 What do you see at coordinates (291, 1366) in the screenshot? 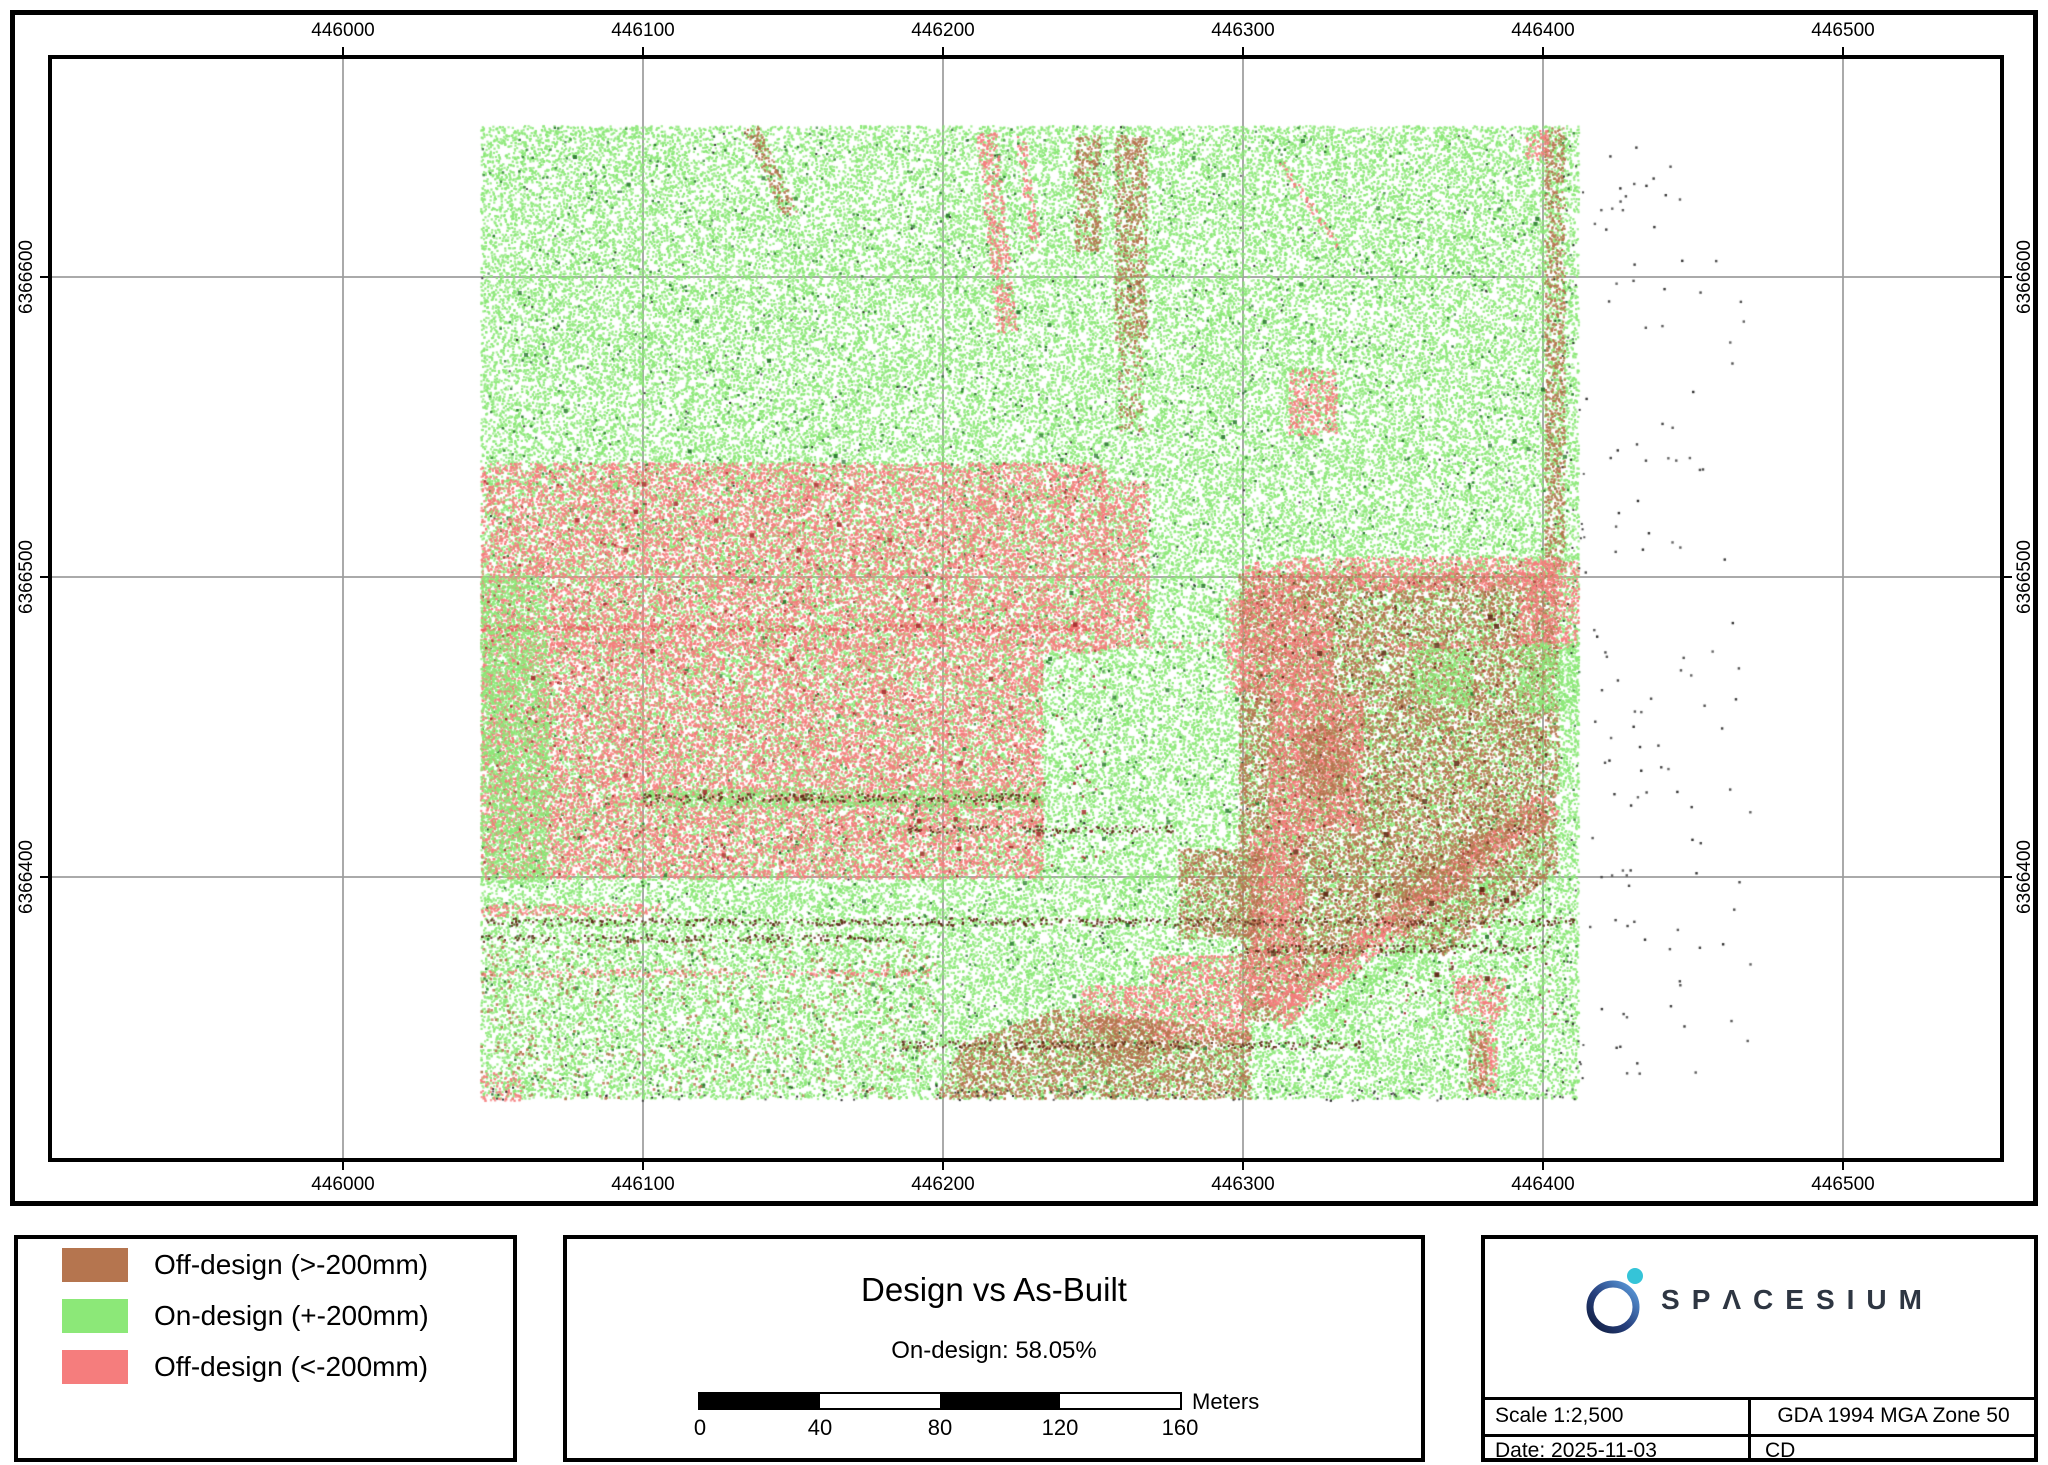
I see `legend-label: Off-design (<-200mm)` at bounding box center [291, 1366].